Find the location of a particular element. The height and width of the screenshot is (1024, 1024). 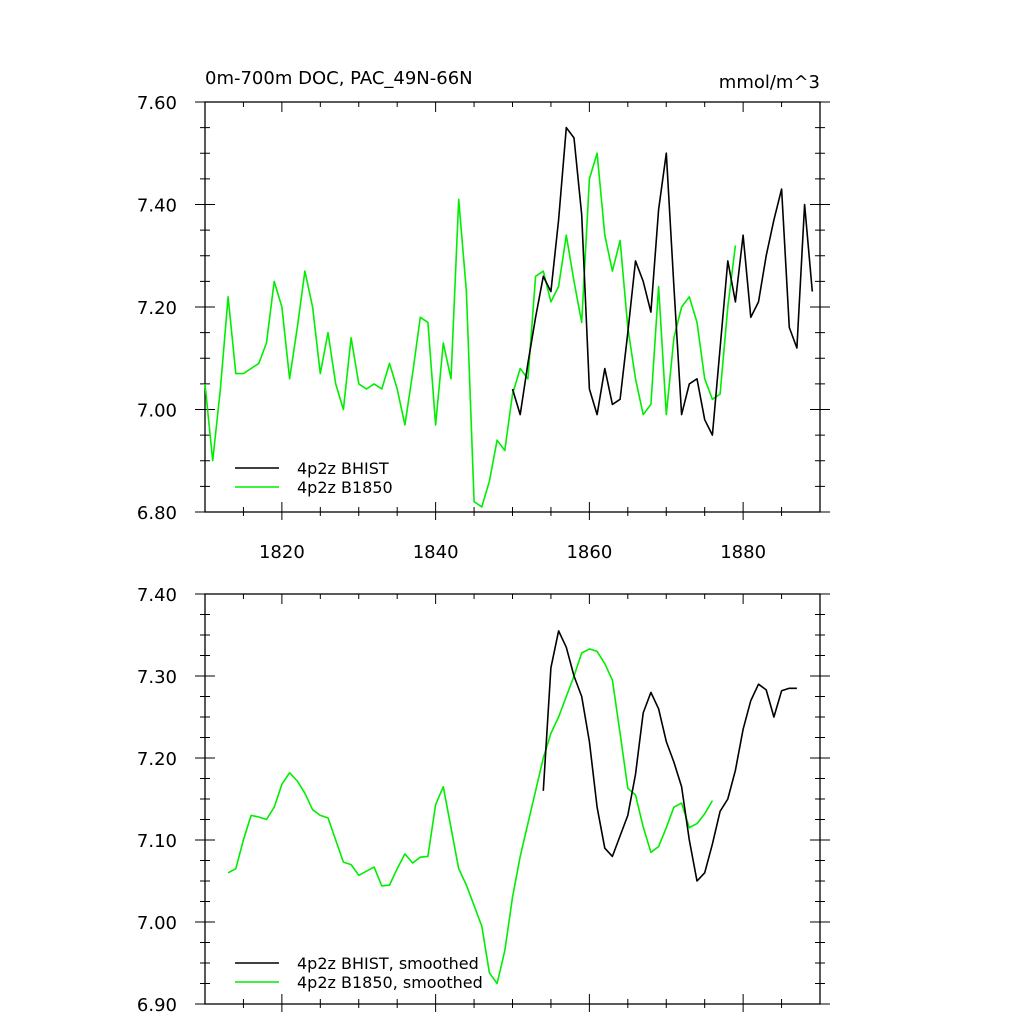

top-legend-label: 4p2z BHIST is located at coordinates (343, 468).